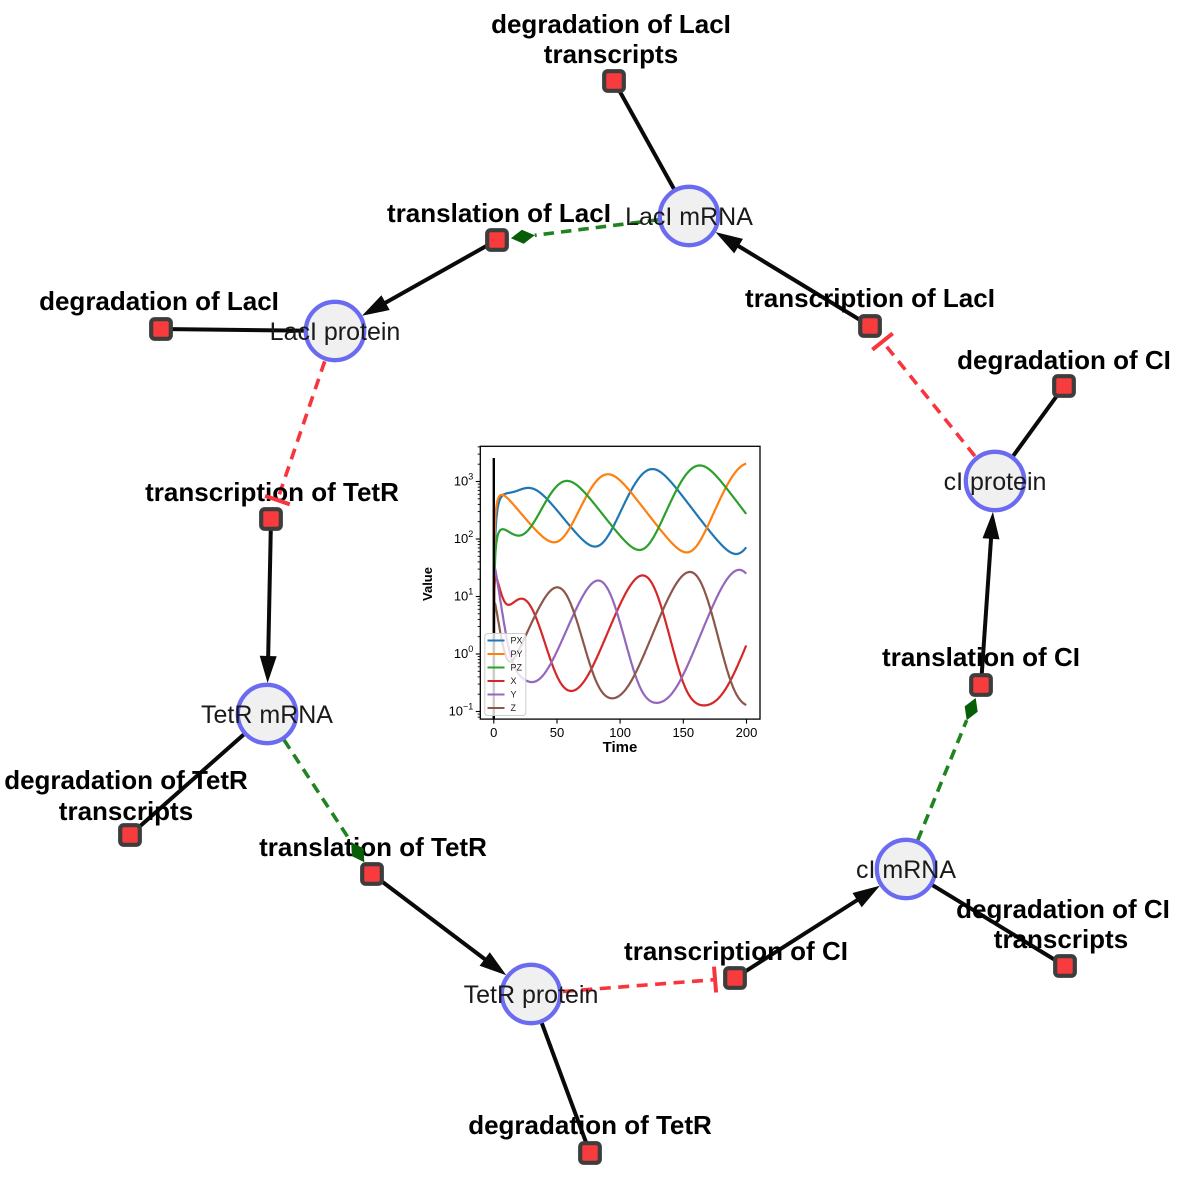 Image resolution: width=1189 pixels, height=1200 pixels. I want to click on svg-text: cI protein, so click(995, 482).